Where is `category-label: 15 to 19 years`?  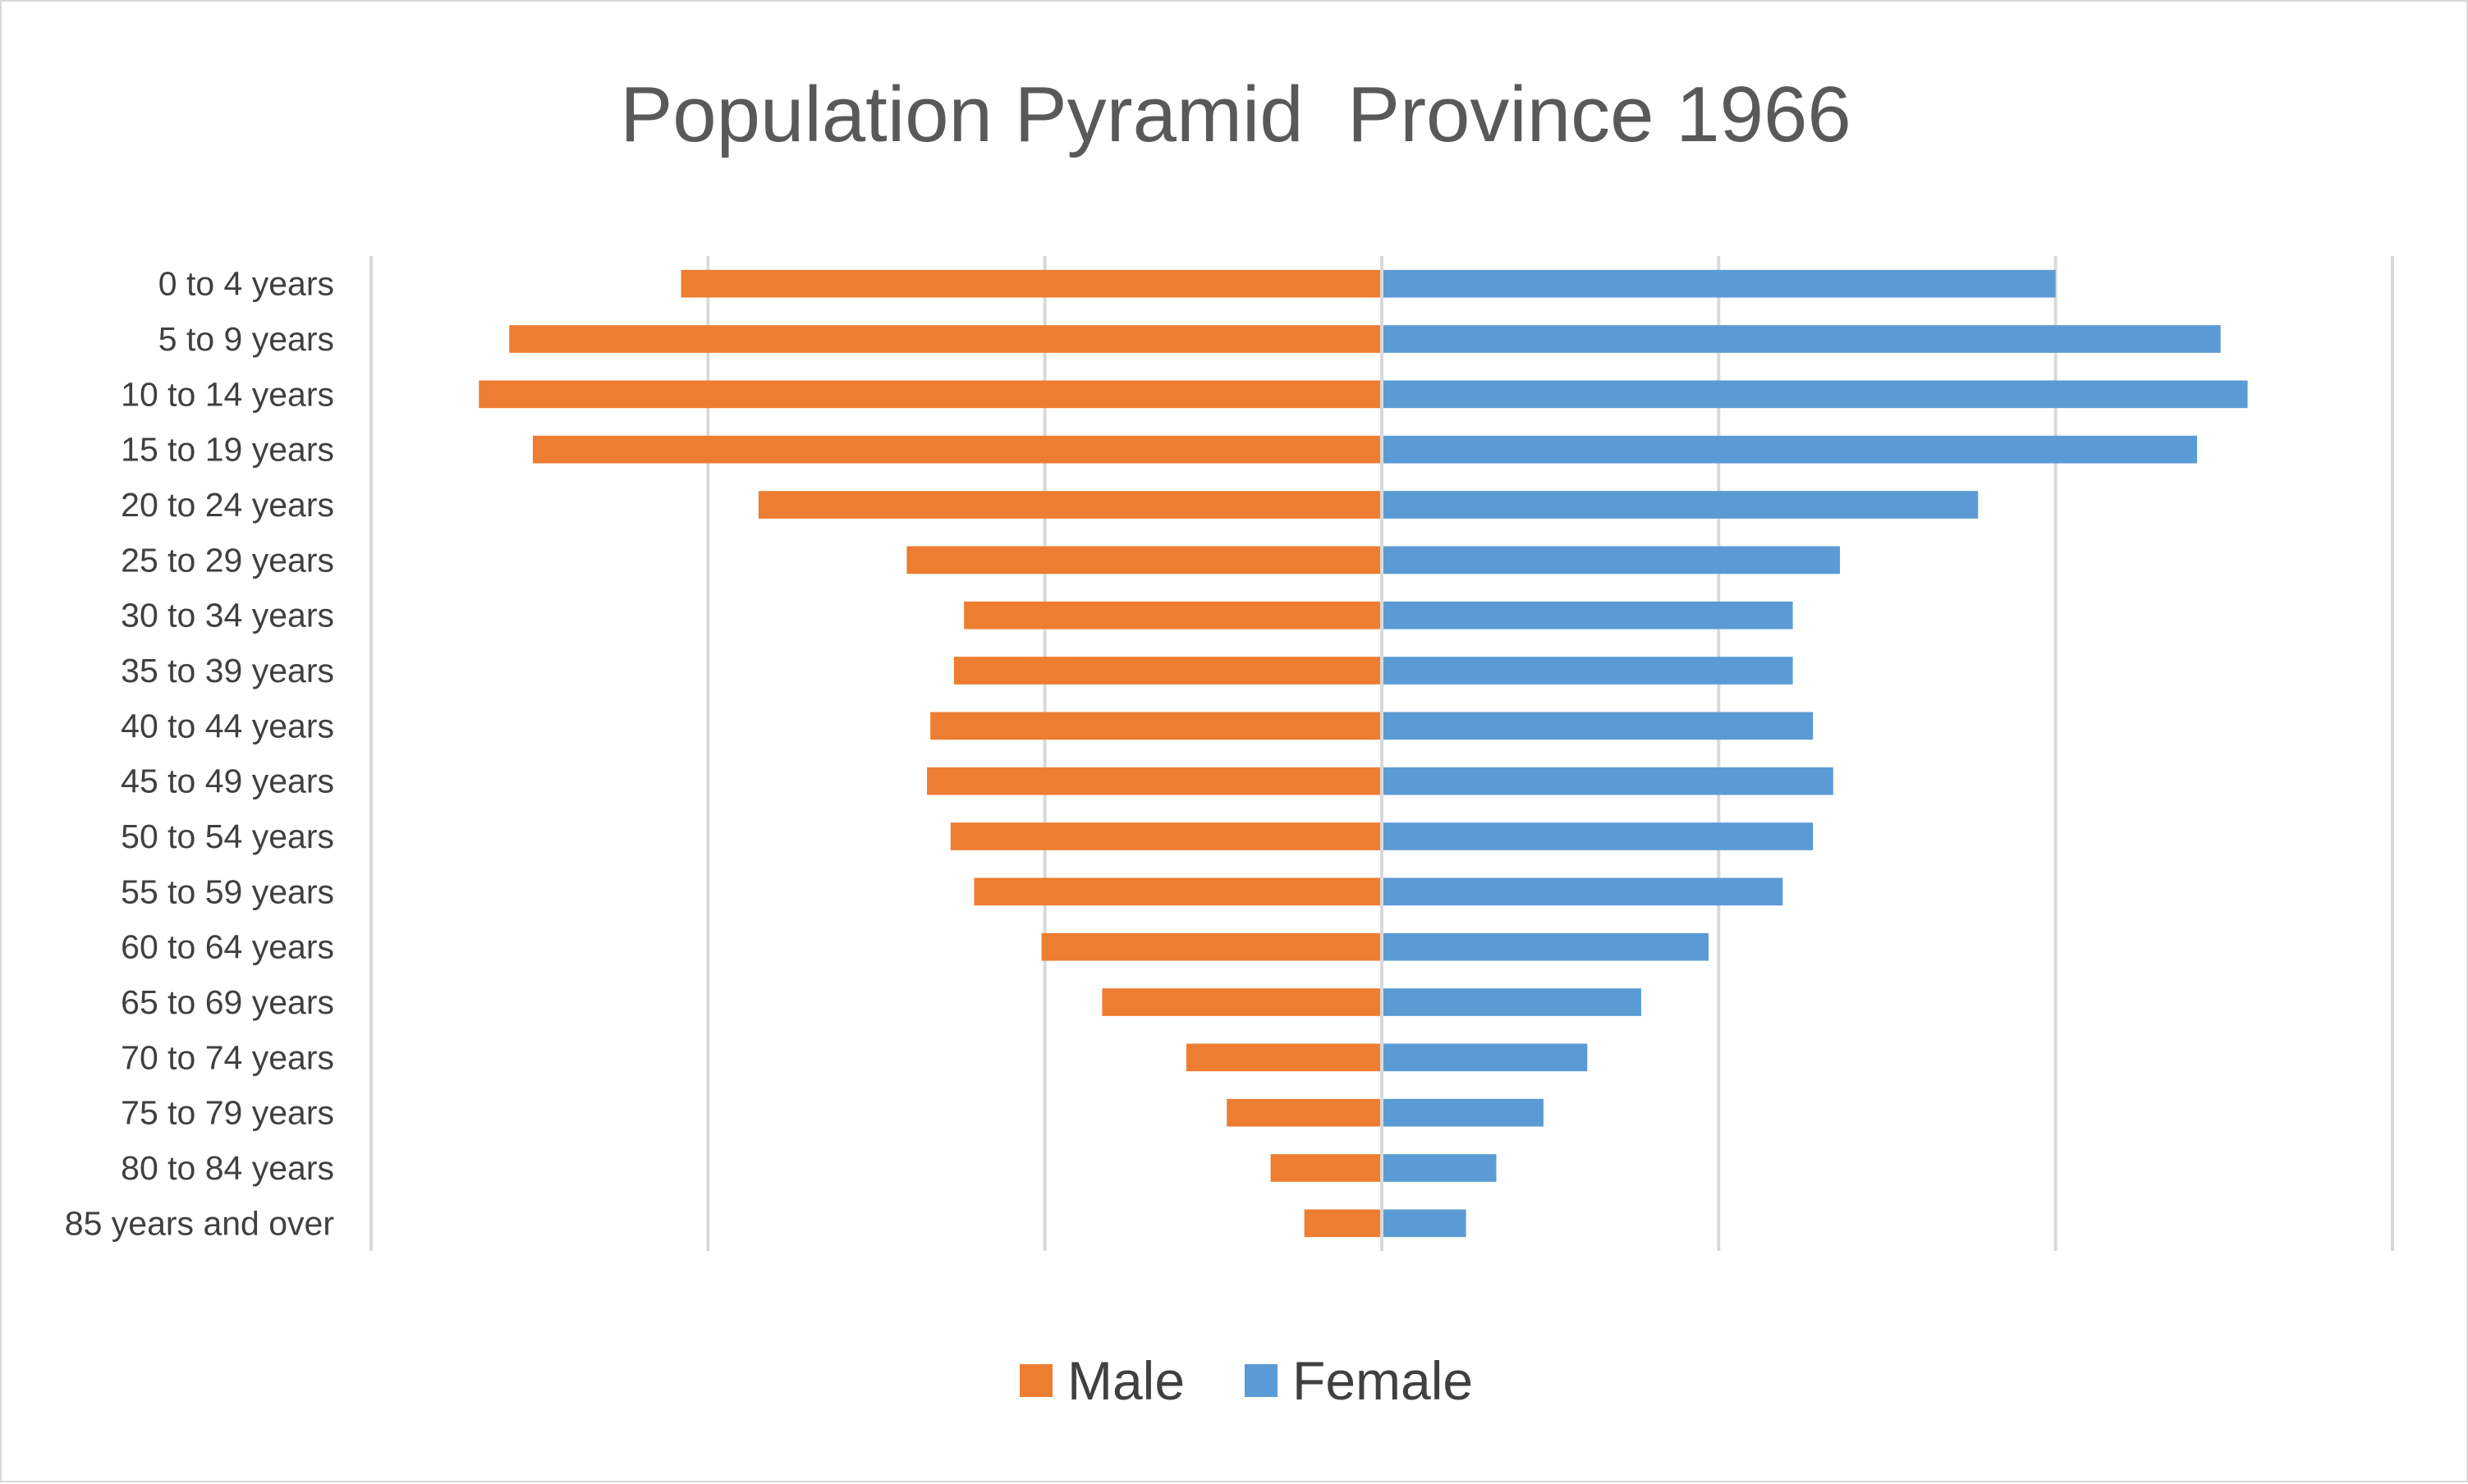 category-label: 15 to 19 years is located at coordinates (227, 450).